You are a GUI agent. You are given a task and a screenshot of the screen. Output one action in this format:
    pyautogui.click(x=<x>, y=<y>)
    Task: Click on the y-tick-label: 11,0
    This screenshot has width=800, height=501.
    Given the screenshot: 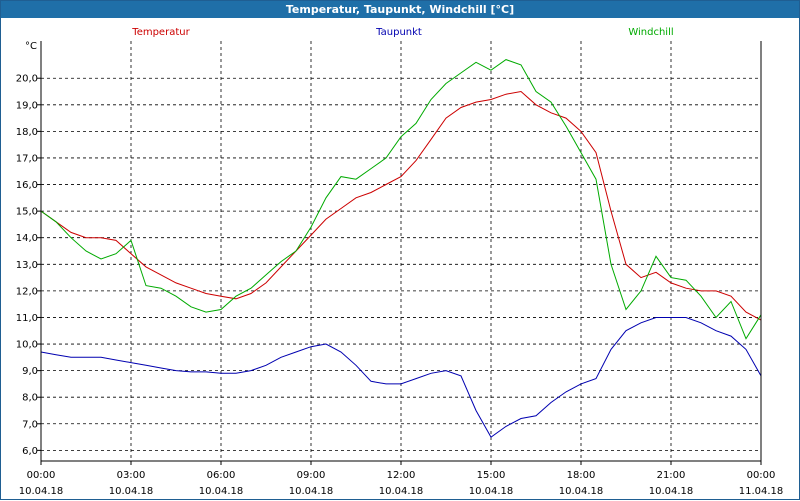 What is the action you would take?
    pyautogui.click(x=27, y=318)
    